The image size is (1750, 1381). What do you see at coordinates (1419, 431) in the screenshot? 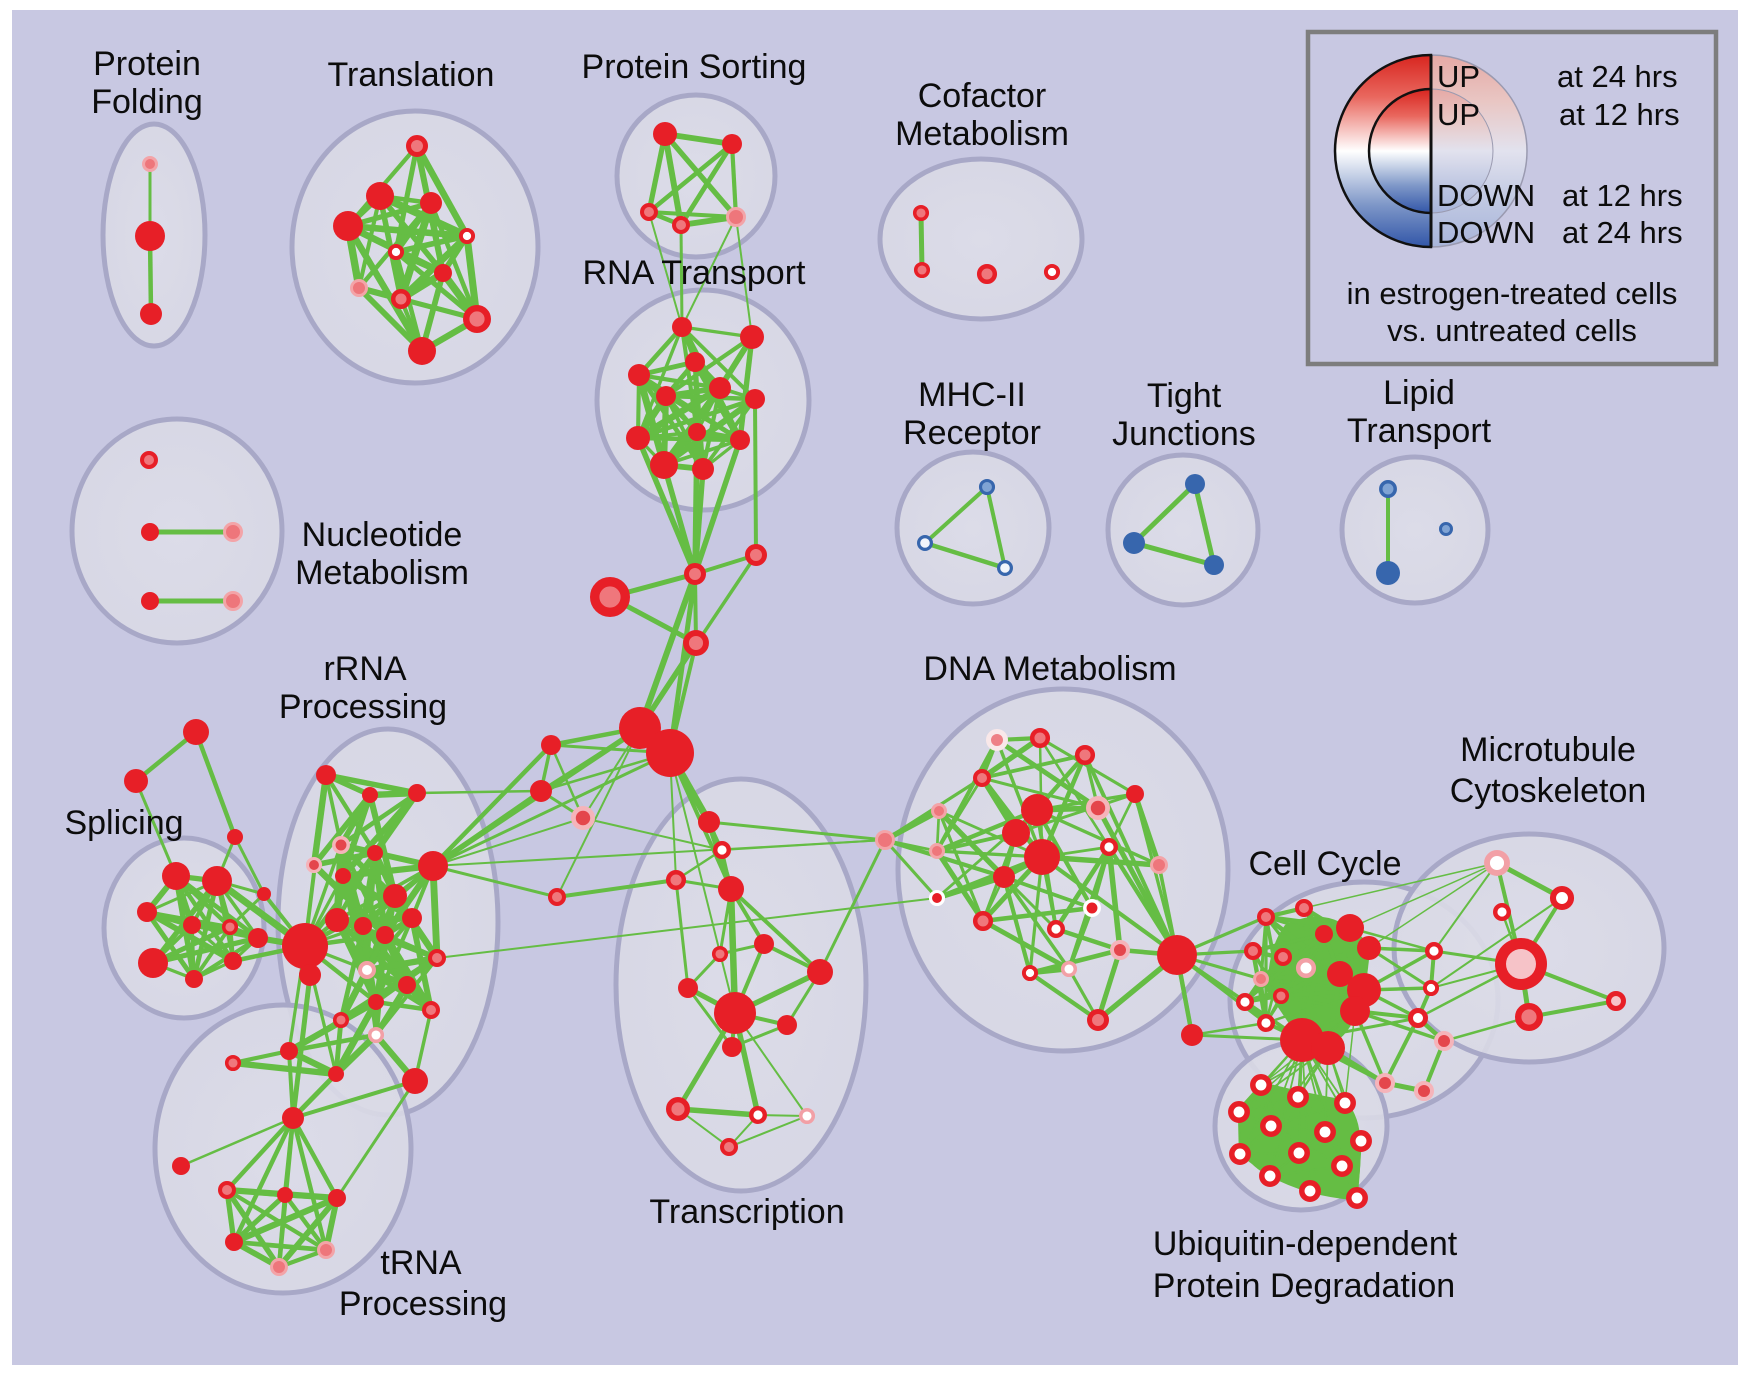
I see `svg-text: Transport` at bounding box center [1419, 431].